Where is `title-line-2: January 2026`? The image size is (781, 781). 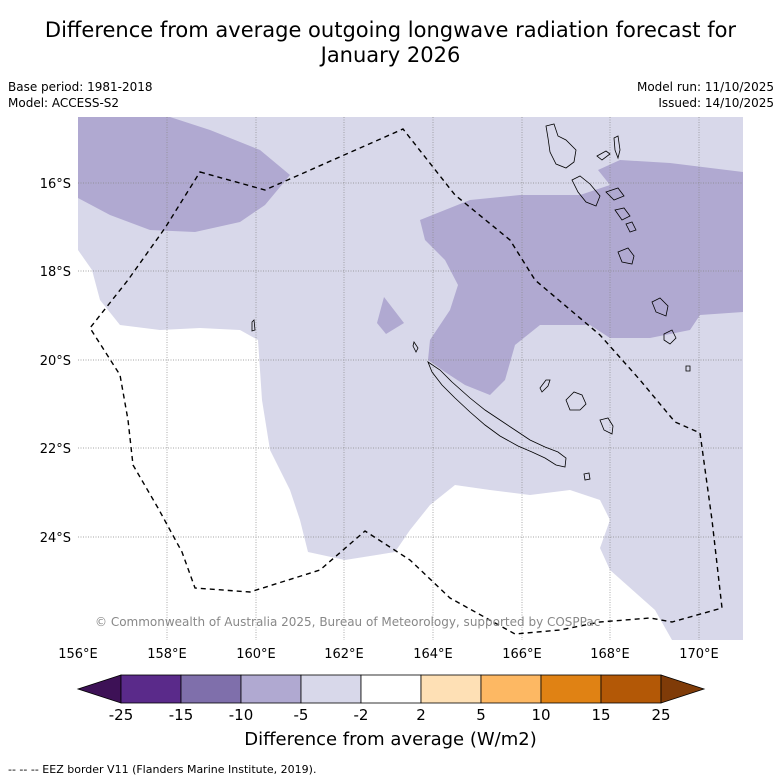
title-line-2: January 2026 is located at coordinates (390, 55).